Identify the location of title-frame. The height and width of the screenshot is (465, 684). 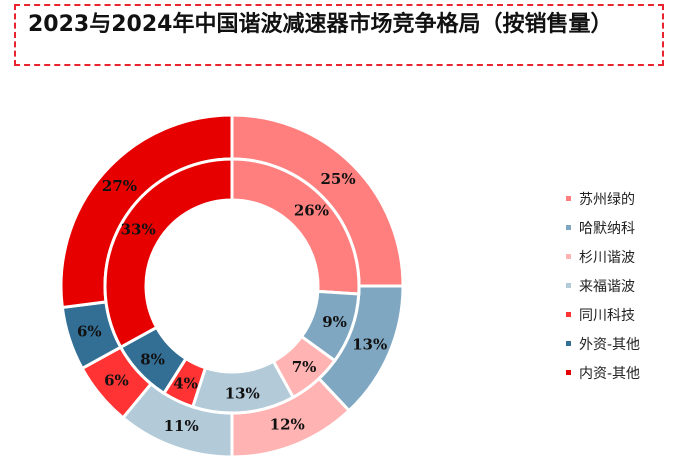
(339, 35).